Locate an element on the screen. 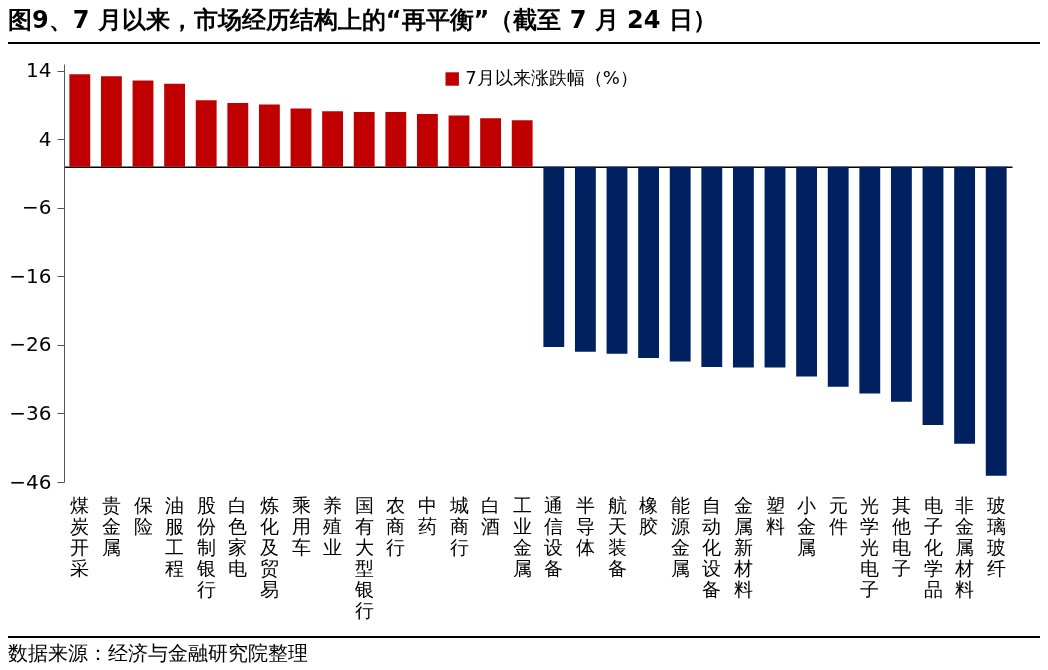 This screenshot has width=1048, height=670. x-tick-label: 工业金属 is located at coordinates (522, 536).